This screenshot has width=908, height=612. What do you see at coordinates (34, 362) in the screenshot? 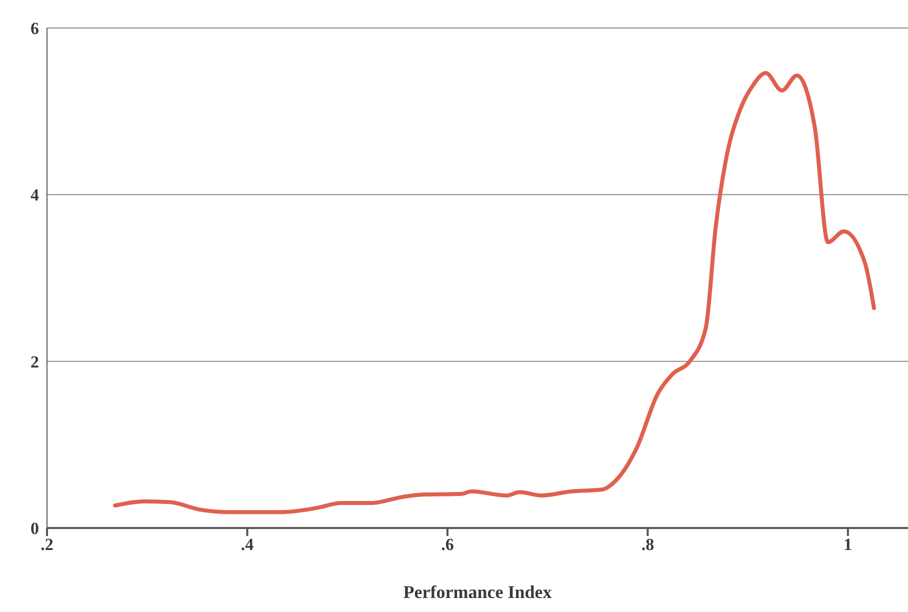
I see `y-tick-label: 2` at bounding box center [34, 362].